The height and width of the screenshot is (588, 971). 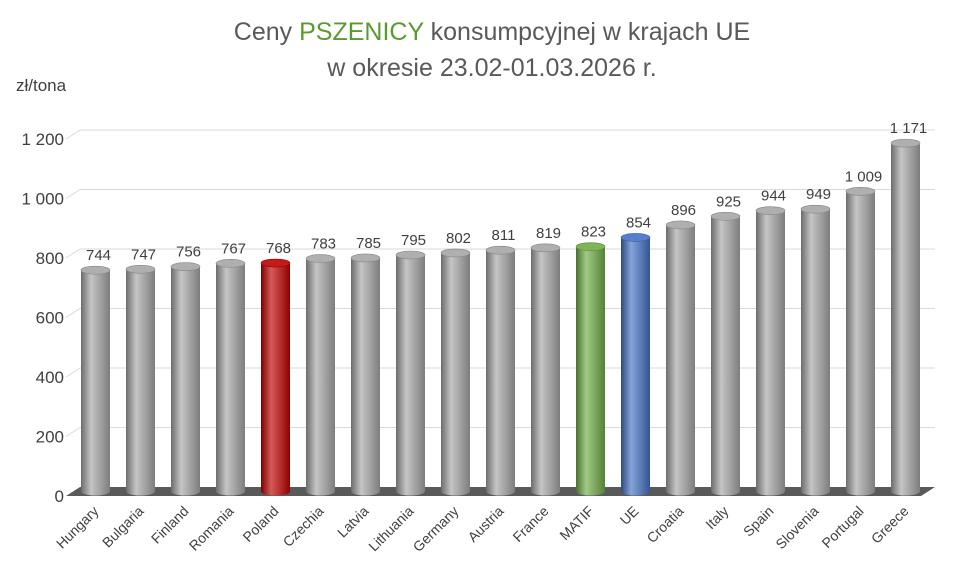 What do you see at coordinates (629, 515) in the screenshot?
I see `x-tick-label: UE` at bounding box center [629, 515].